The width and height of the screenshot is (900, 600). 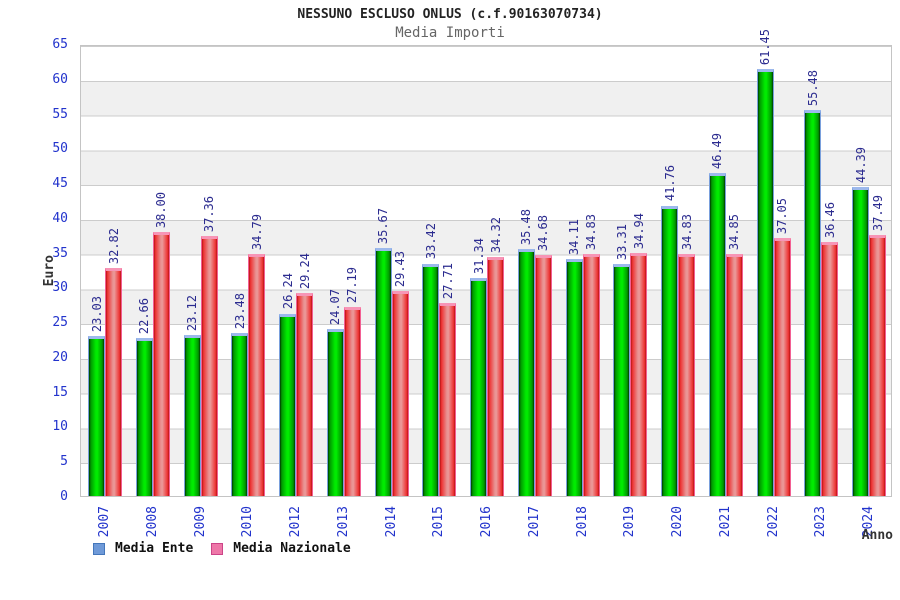 What do you see at coordinates (60, 253) in the screenshot?
I see `y-tick-label: 35` at bounding box center [60, 253].